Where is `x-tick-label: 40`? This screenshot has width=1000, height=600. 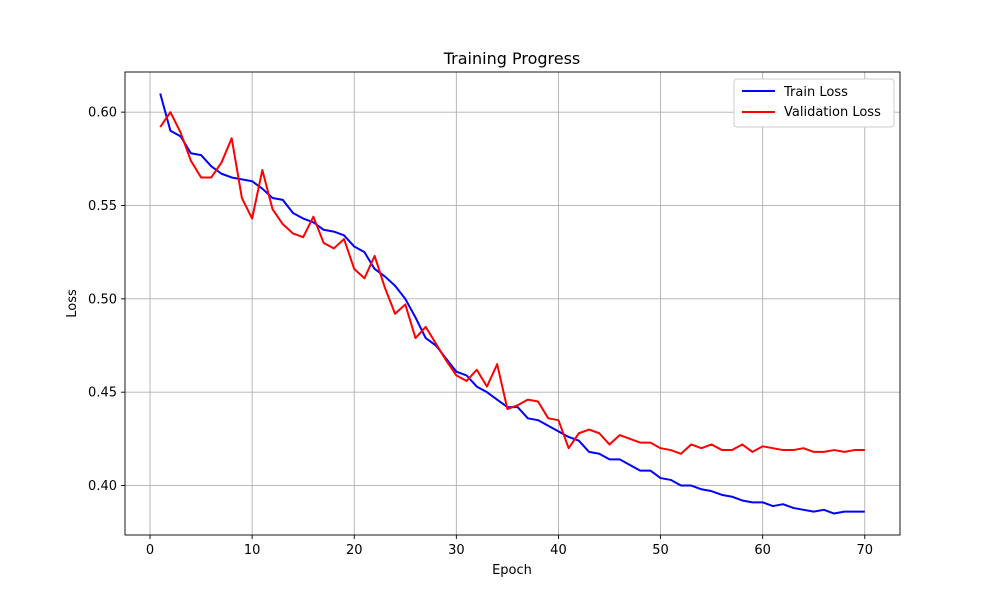
x-tick-label: 40 is located at coordinates (558, 550).